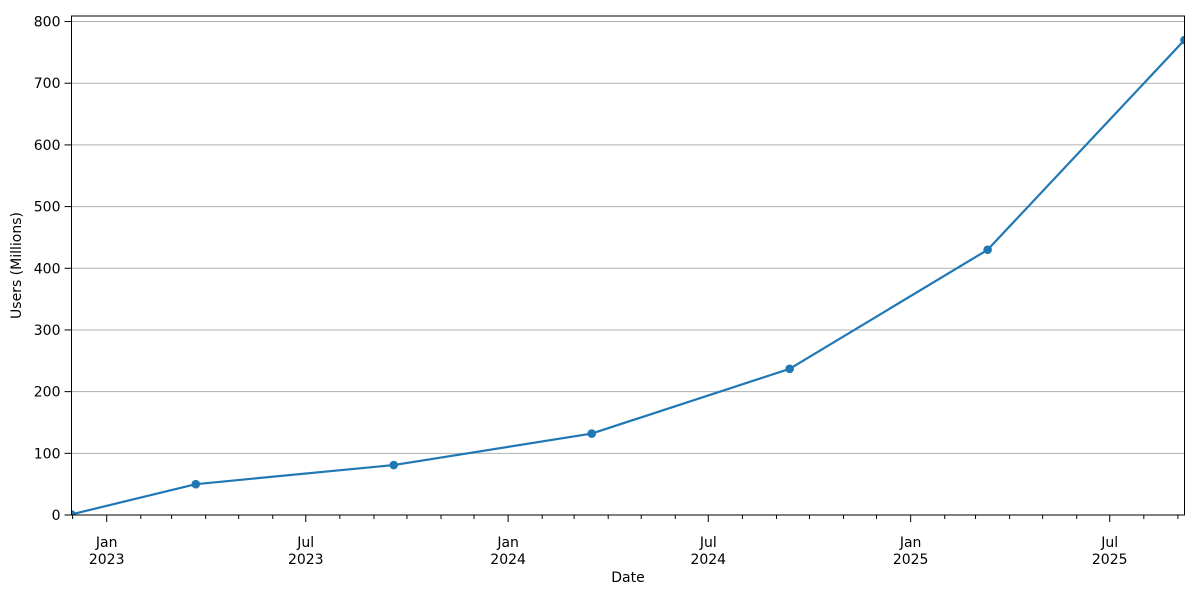 This screenshot has width=1200, height=600. What do you see at coordinates (56, 516) in the screenshot?
I see `y-tick-label: 0` at bounding box center [56, 516].